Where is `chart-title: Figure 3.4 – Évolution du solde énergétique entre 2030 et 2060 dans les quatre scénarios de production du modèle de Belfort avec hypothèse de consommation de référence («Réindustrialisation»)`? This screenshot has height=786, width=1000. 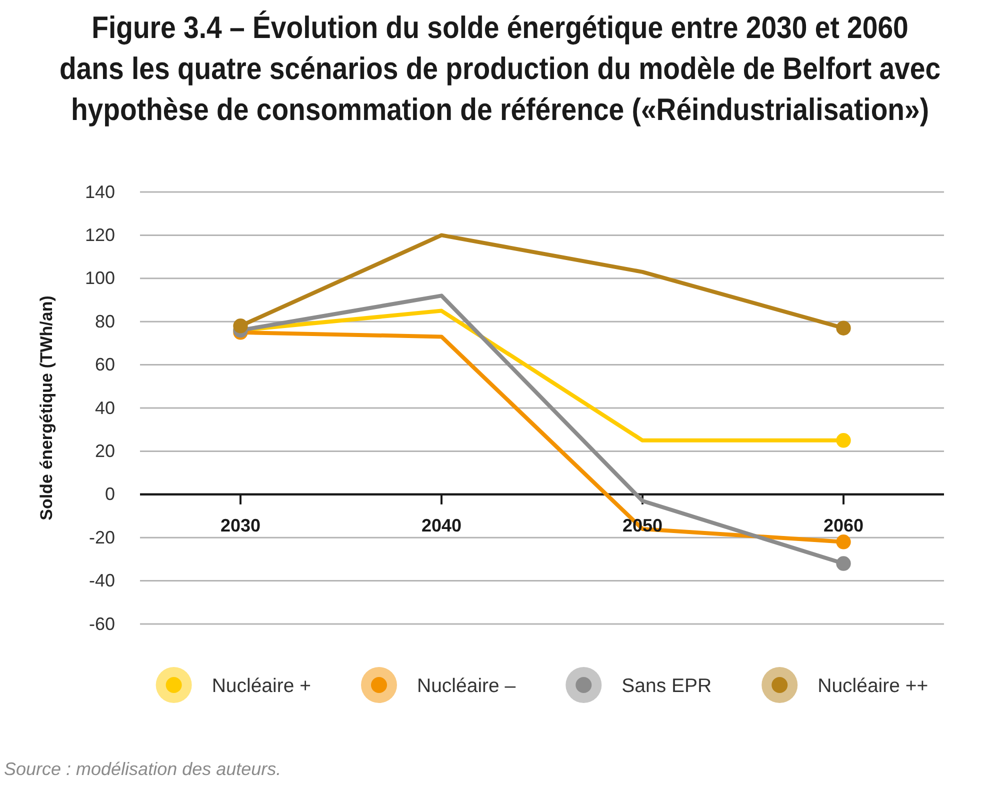 chart-title: Figure 3.4 – Évolution du solde énergétique entre 2030 et 2060 dans les quatre scénarios de production du modèle de Belfort avec hypothèse de consommation de référence («Réindustrialisation») is located at coordinates (500, 69).